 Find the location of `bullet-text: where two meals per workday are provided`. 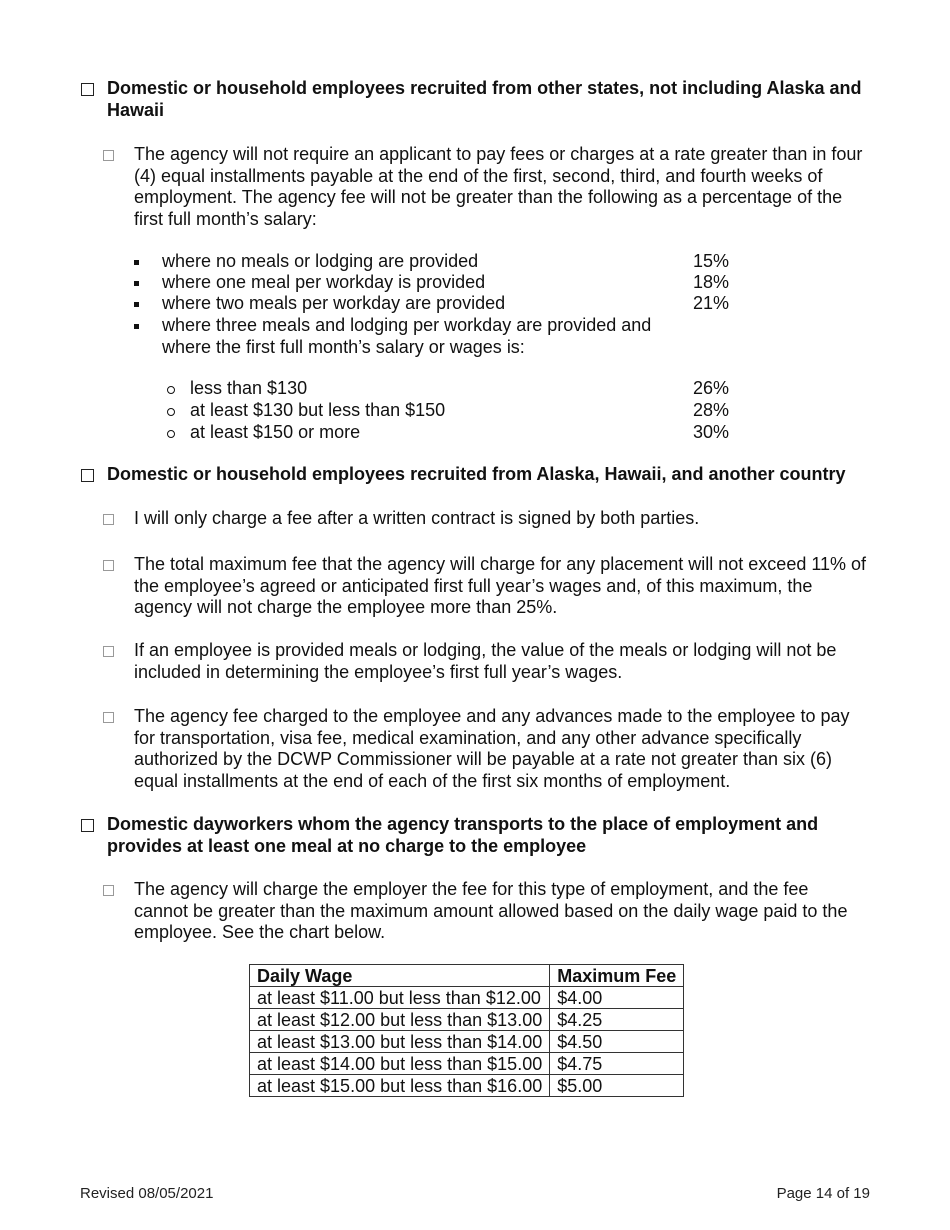

bullet-text: where two meals per workday are provided is located at coordinates (334, 303).